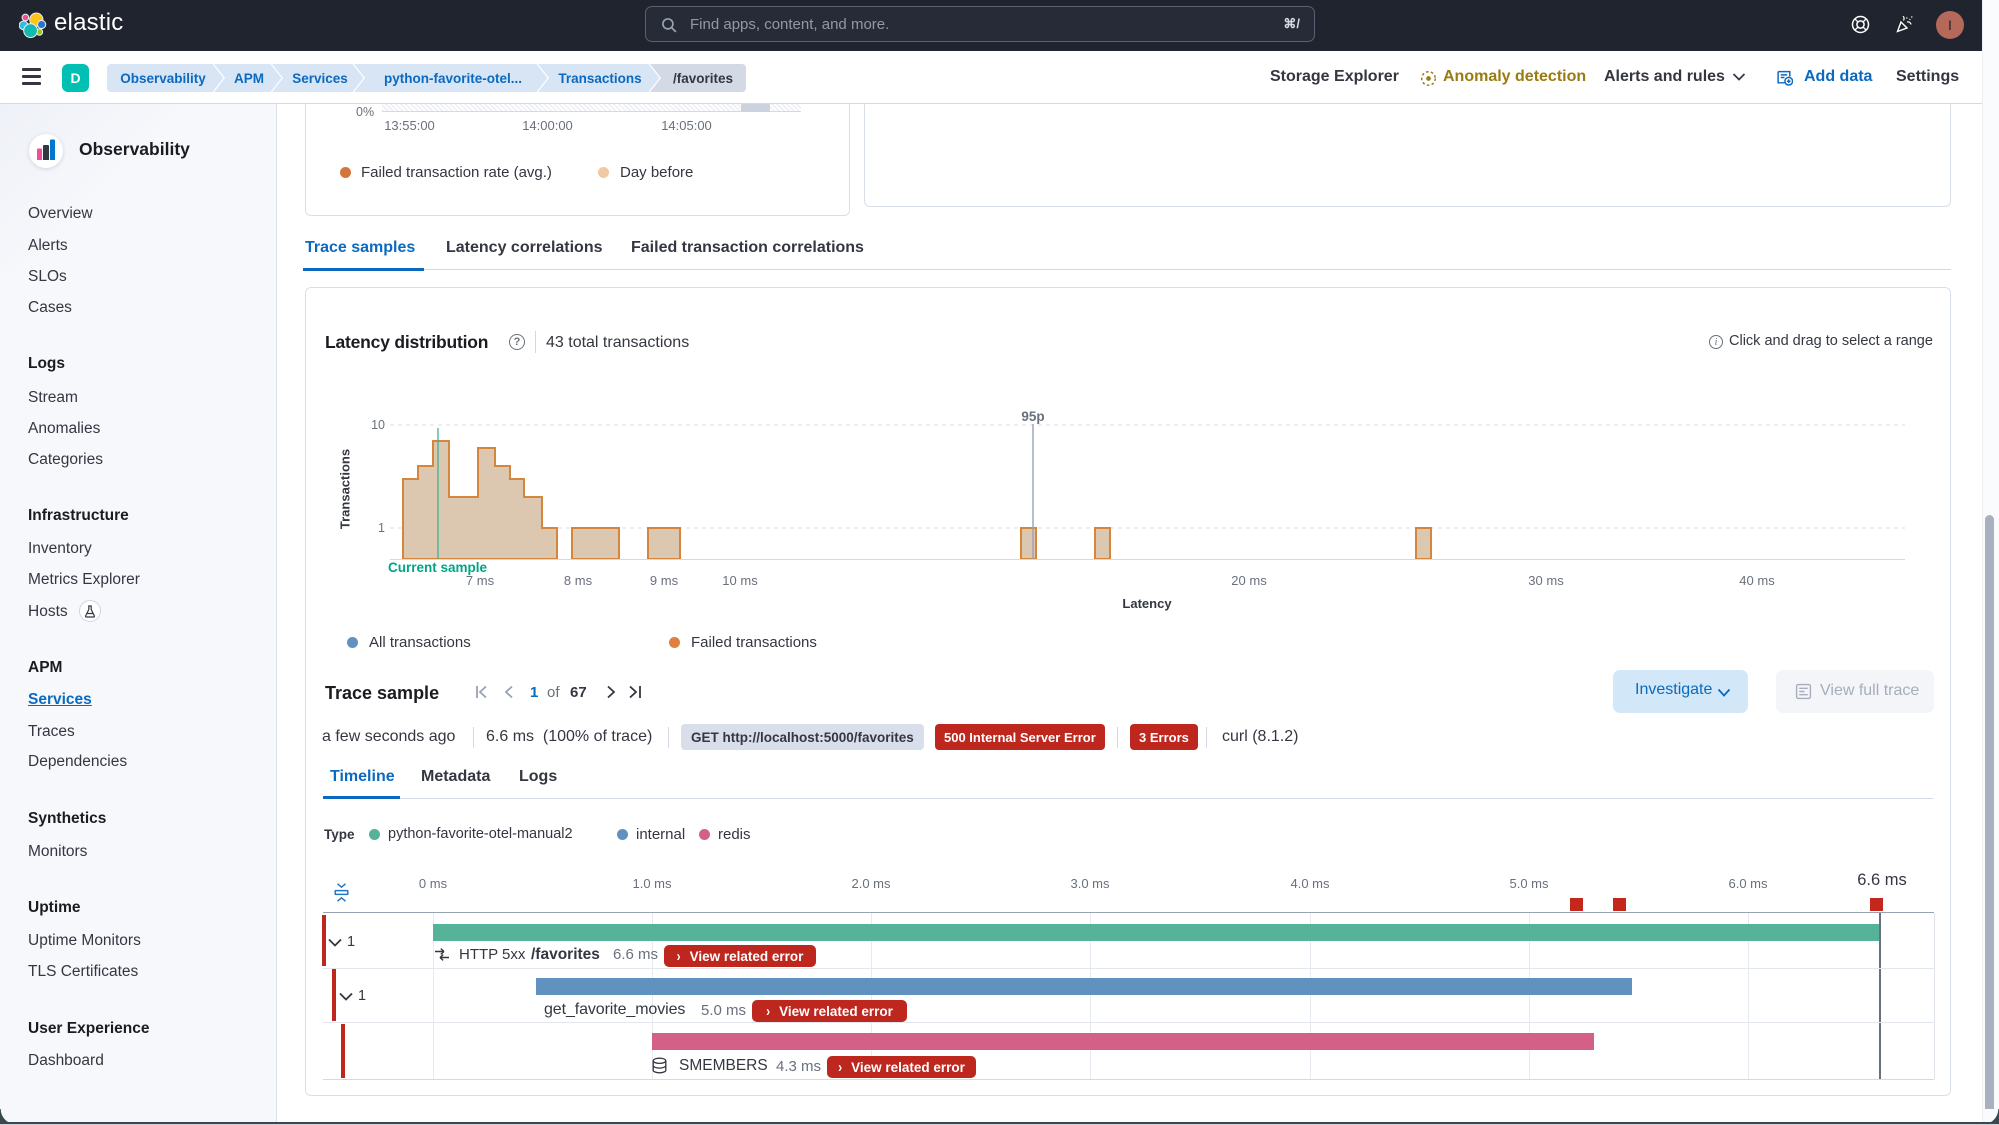 The height and width of the screenshot is (1125, 1999). I want to click on svg-text: Observability, so click(163, 78).